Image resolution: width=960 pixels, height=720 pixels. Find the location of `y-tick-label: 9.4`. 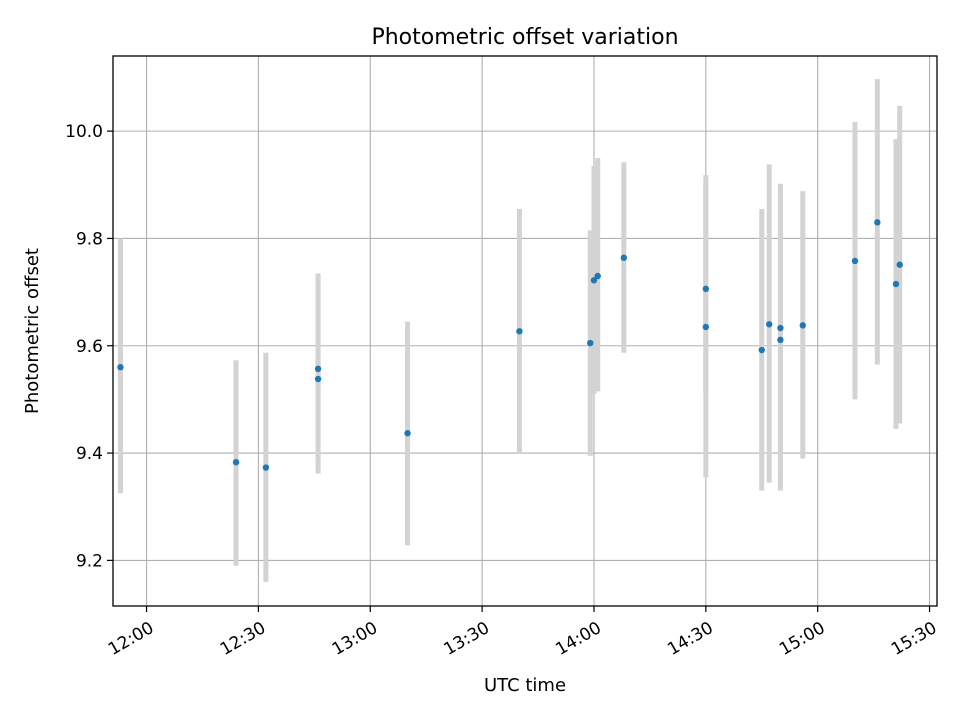

y-tick-label: 9.4 is located at coordinates (89, 454).